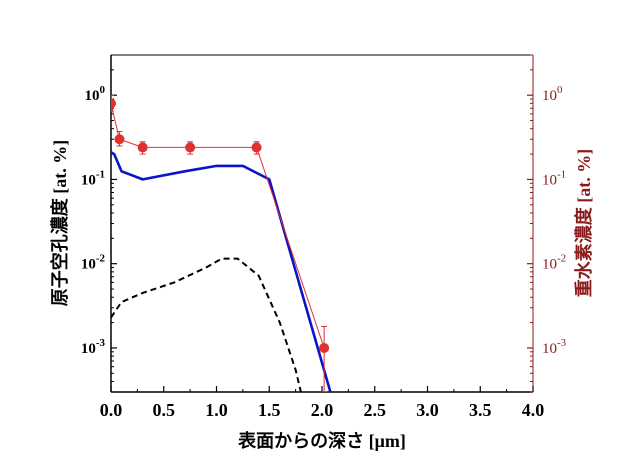  I want to click on x-tick-label: 4.0, so click(533, 410).